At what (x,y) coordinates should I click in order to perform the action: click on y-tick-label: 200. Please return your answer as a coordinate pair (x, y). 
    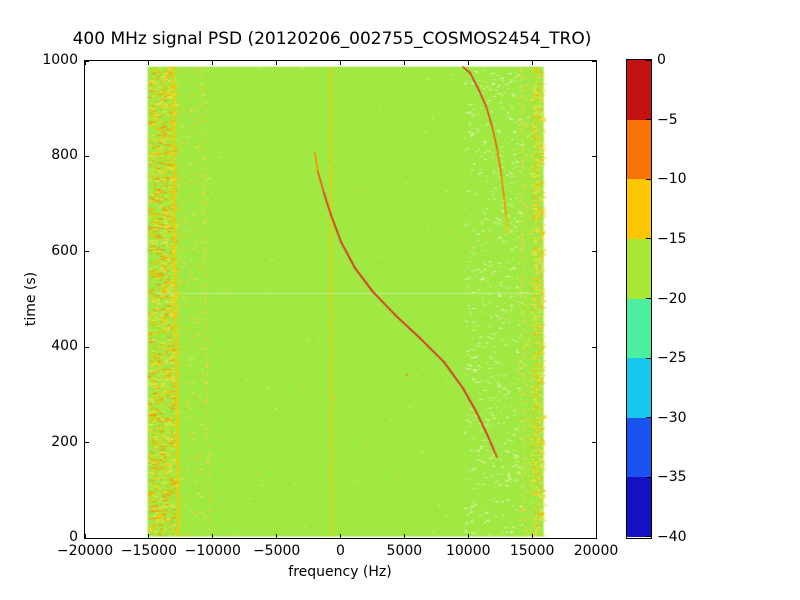
    Looking at the image, I should click on (64, 441).